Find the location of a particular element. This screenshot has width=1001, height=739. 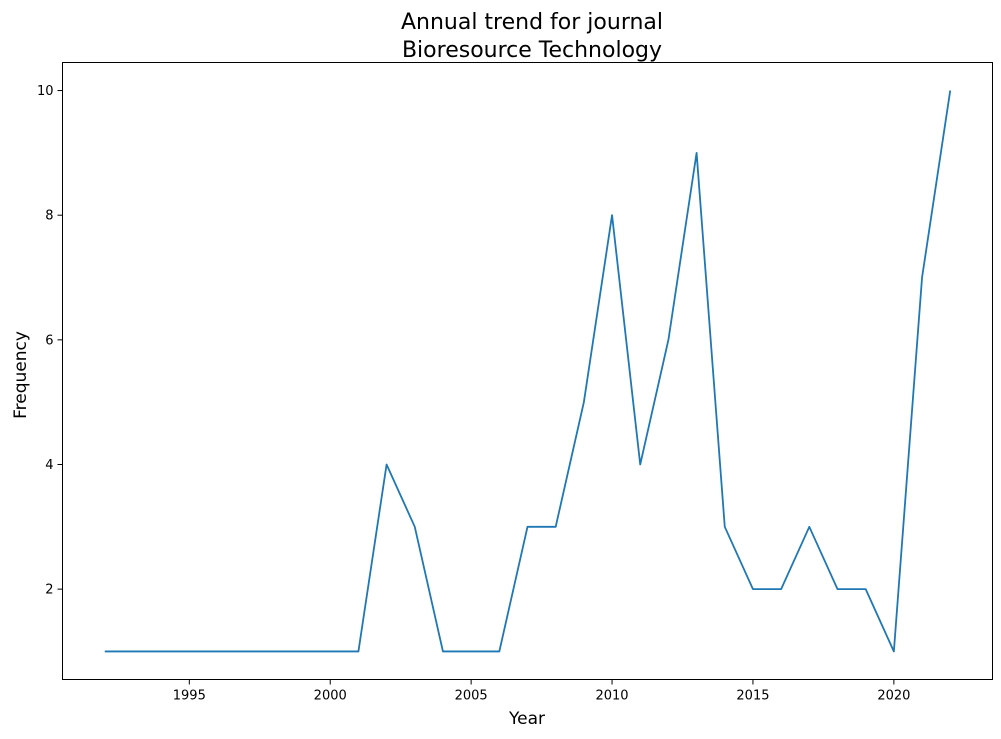

y-axis-label: Frequency is located at coordinates (21, 375).